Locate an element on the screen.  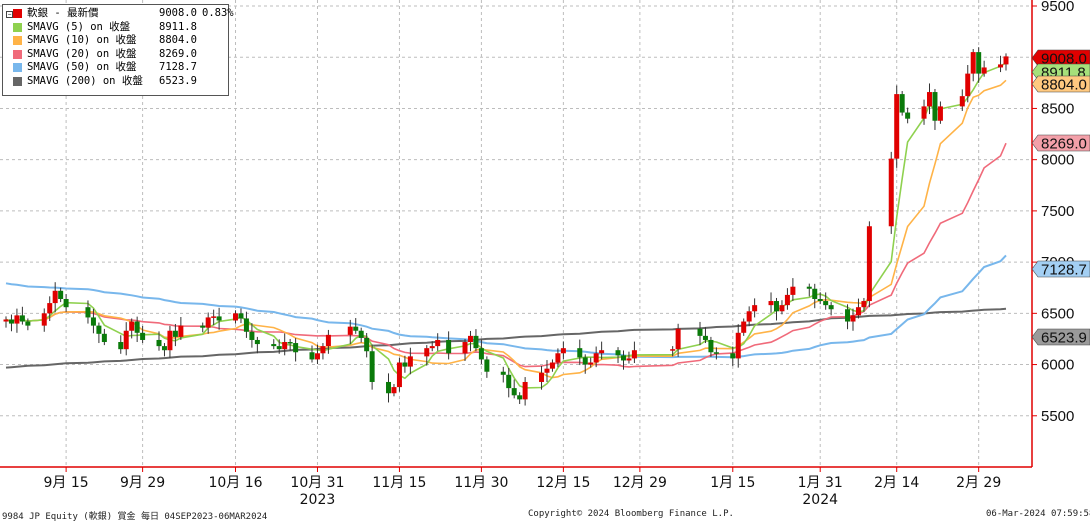
collapse-icon: − is located at coordinates (9, 14).